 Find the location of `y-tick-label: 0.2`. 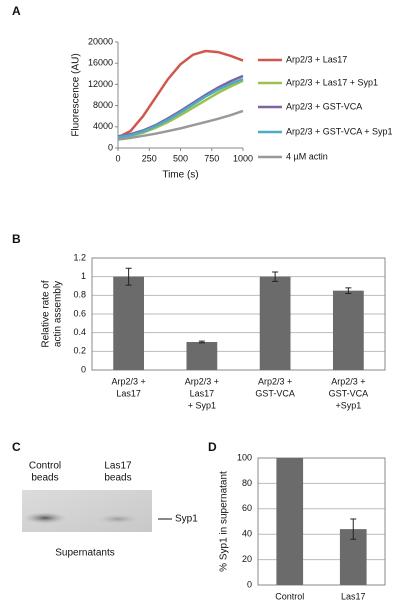

y-tick-label: 0.2 is located at coordinates (79, 351).